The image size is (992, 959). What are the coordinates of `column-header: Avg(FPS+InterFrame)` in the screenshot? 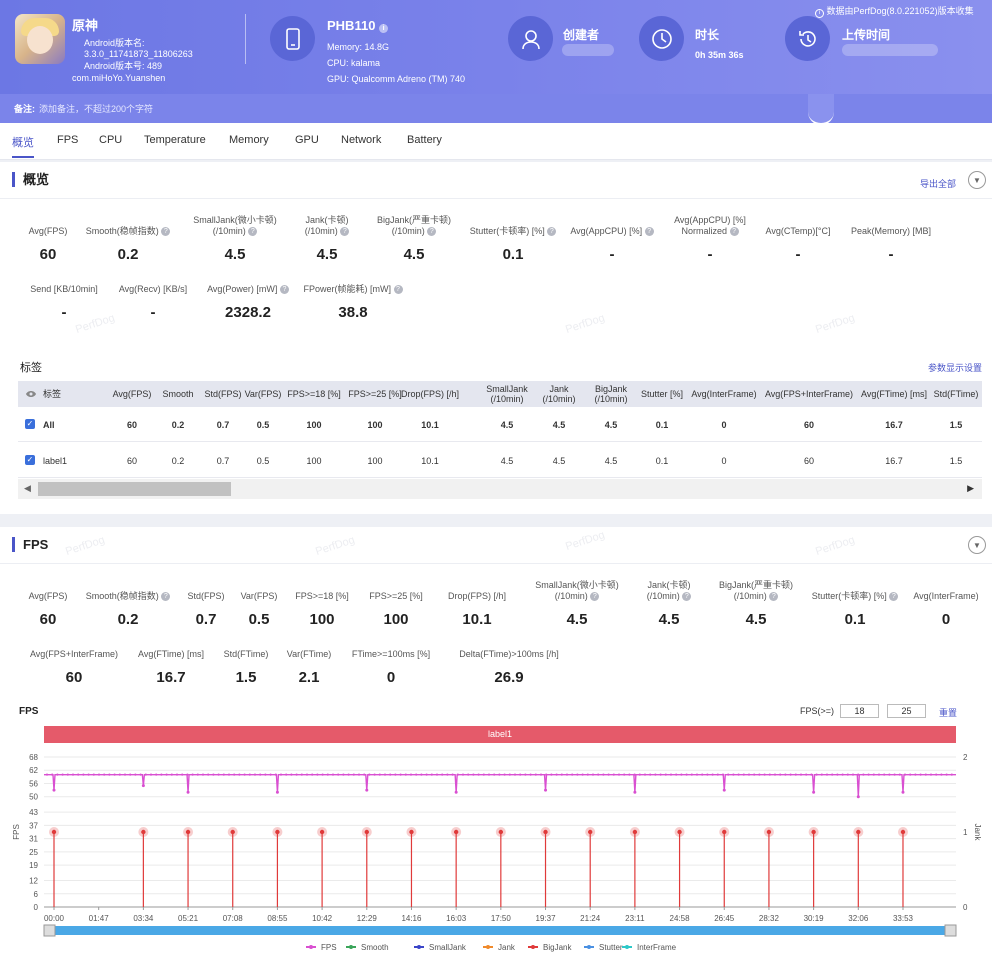 It's located at (809, 394).